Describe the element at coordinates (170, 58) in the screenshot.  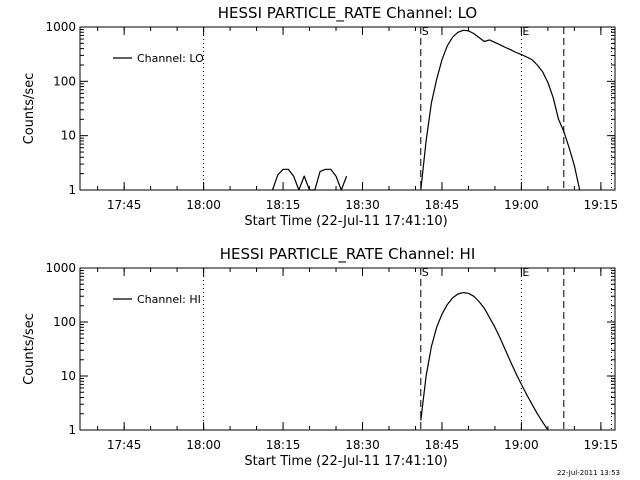
I see `legend-entry: Channel: LO` at that location.